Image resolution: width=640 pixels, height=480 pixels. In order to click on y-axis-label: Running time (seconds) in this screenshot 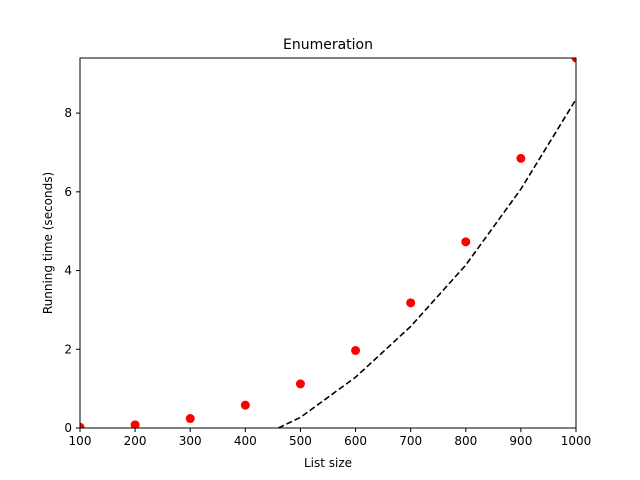, I will do `click(48, 243)`.